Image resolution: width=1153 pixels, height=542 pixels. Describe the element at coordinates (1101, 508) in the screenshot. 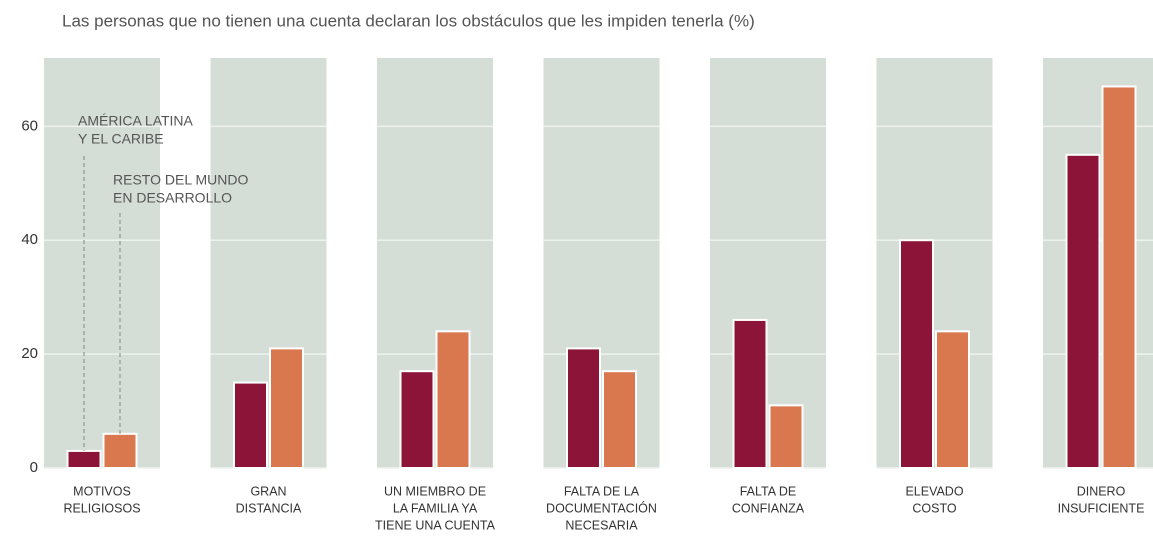

I see `x-tick-label: INSUFICIENTE` at that location.